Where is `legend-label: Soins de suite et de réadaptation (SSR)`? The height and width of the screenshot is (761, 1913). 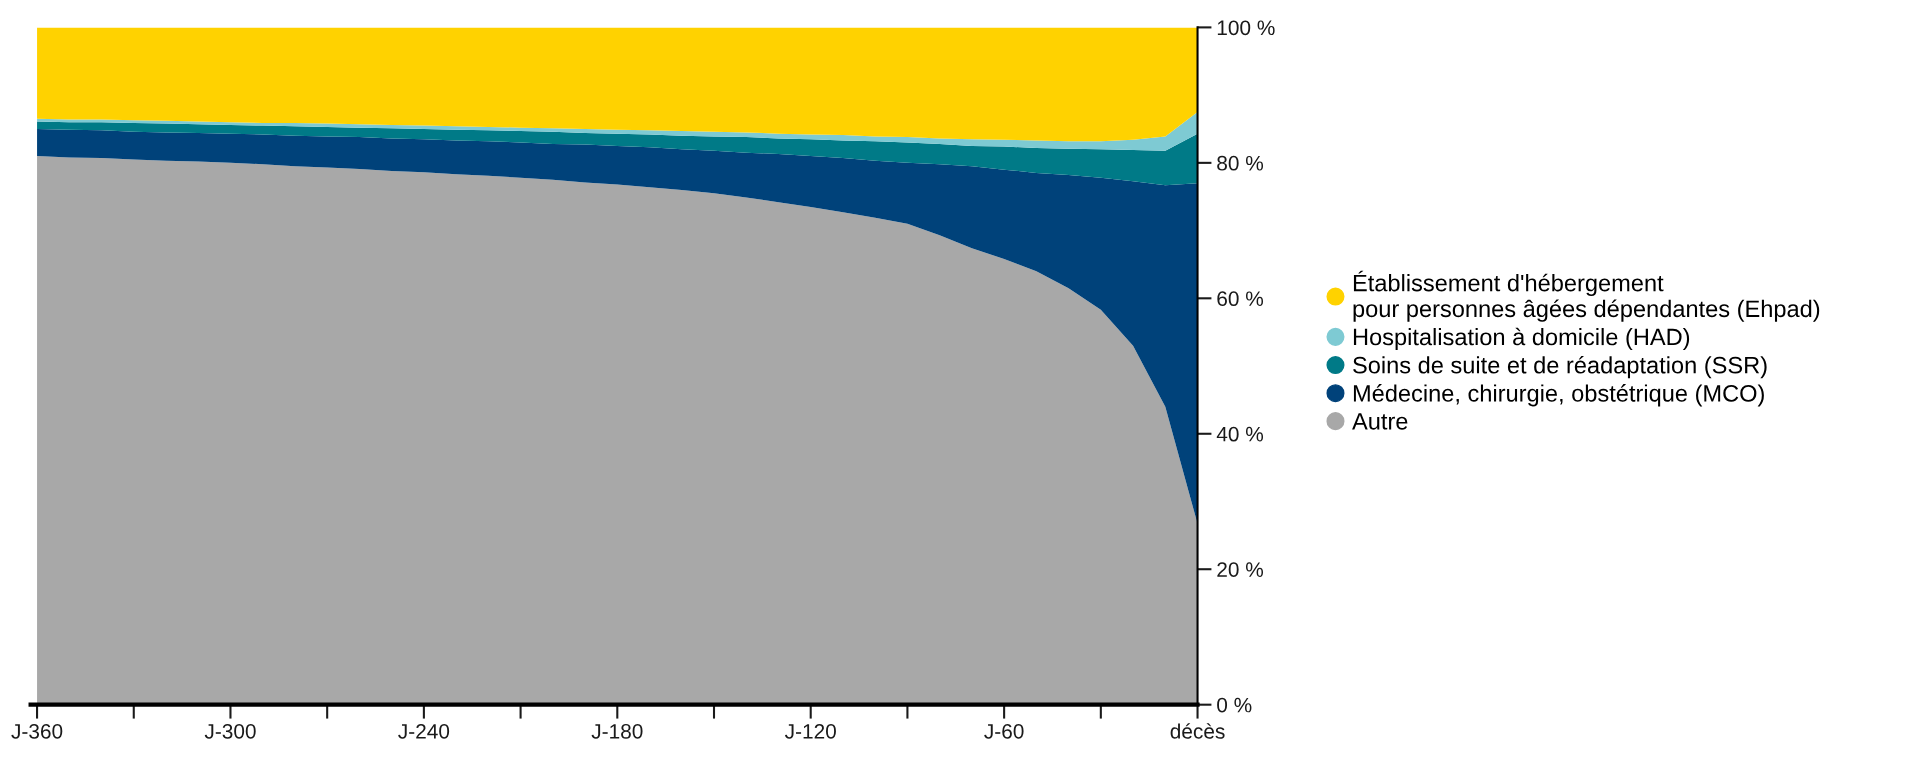 legend-label: Soins de suite et de réadaptation (SSR) is located at coordinates (1560, 367).